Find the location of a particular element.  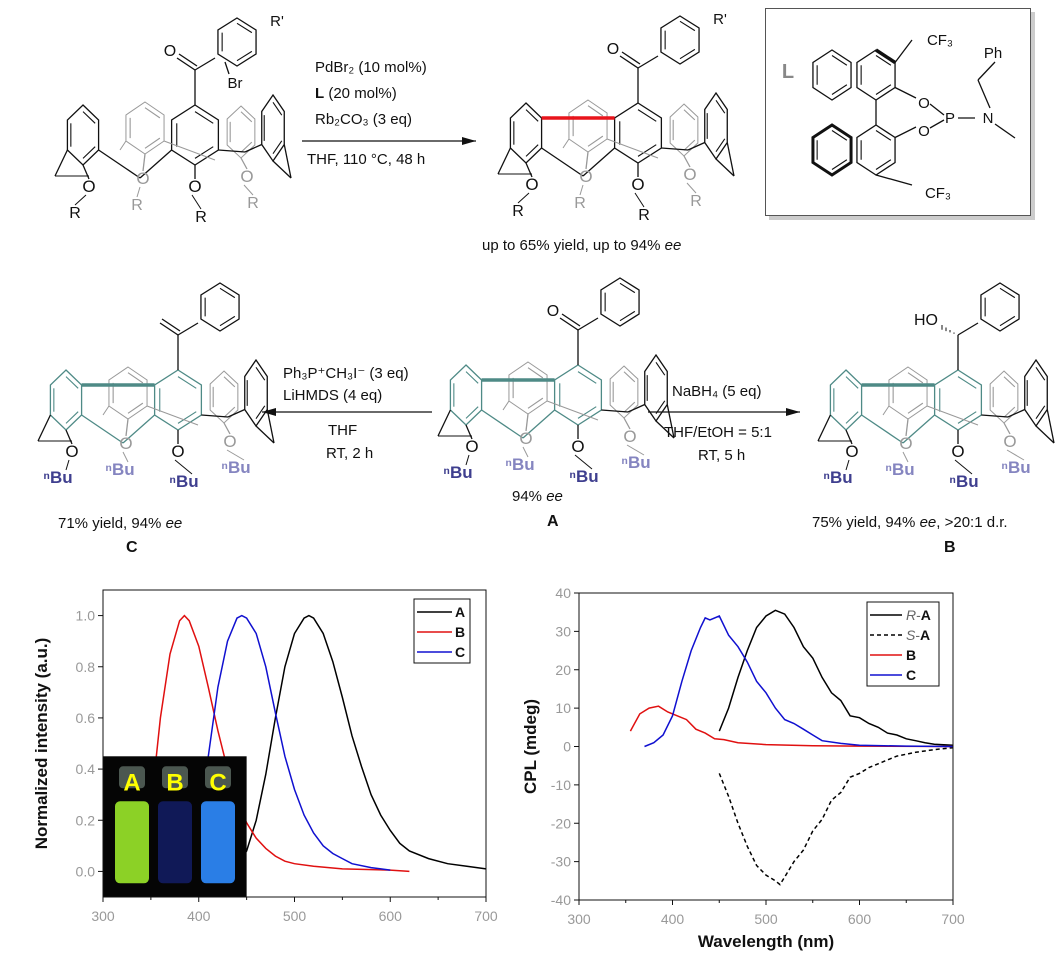

series-line-C is located at coordinates (799, 681).